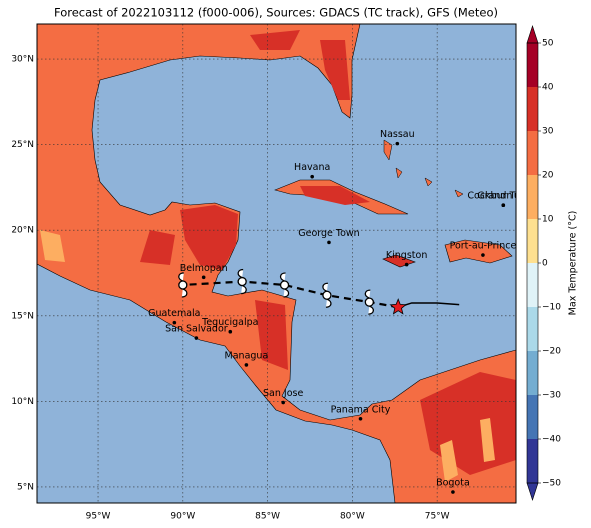 The height and width of the screenshot is (528, 591). What do you see at coordinates (548, 44) in the screenshot?
I see `colorbar-tick-label: 50` at bounding box center [548, 44].